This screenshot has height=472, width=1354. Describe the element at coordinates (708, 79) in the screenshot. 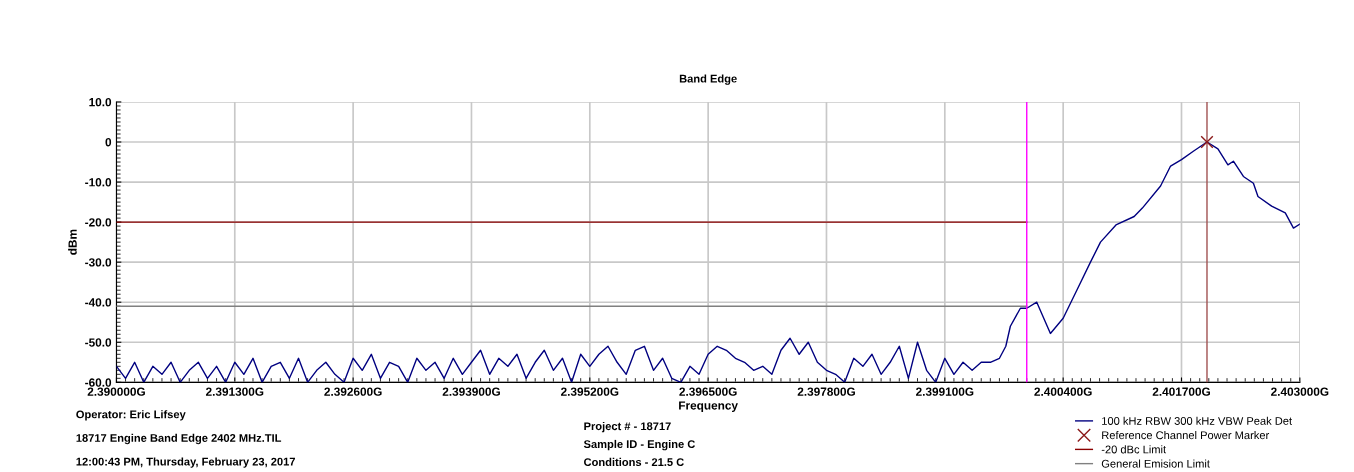

I see `chart-title: Band Edge` at that location.